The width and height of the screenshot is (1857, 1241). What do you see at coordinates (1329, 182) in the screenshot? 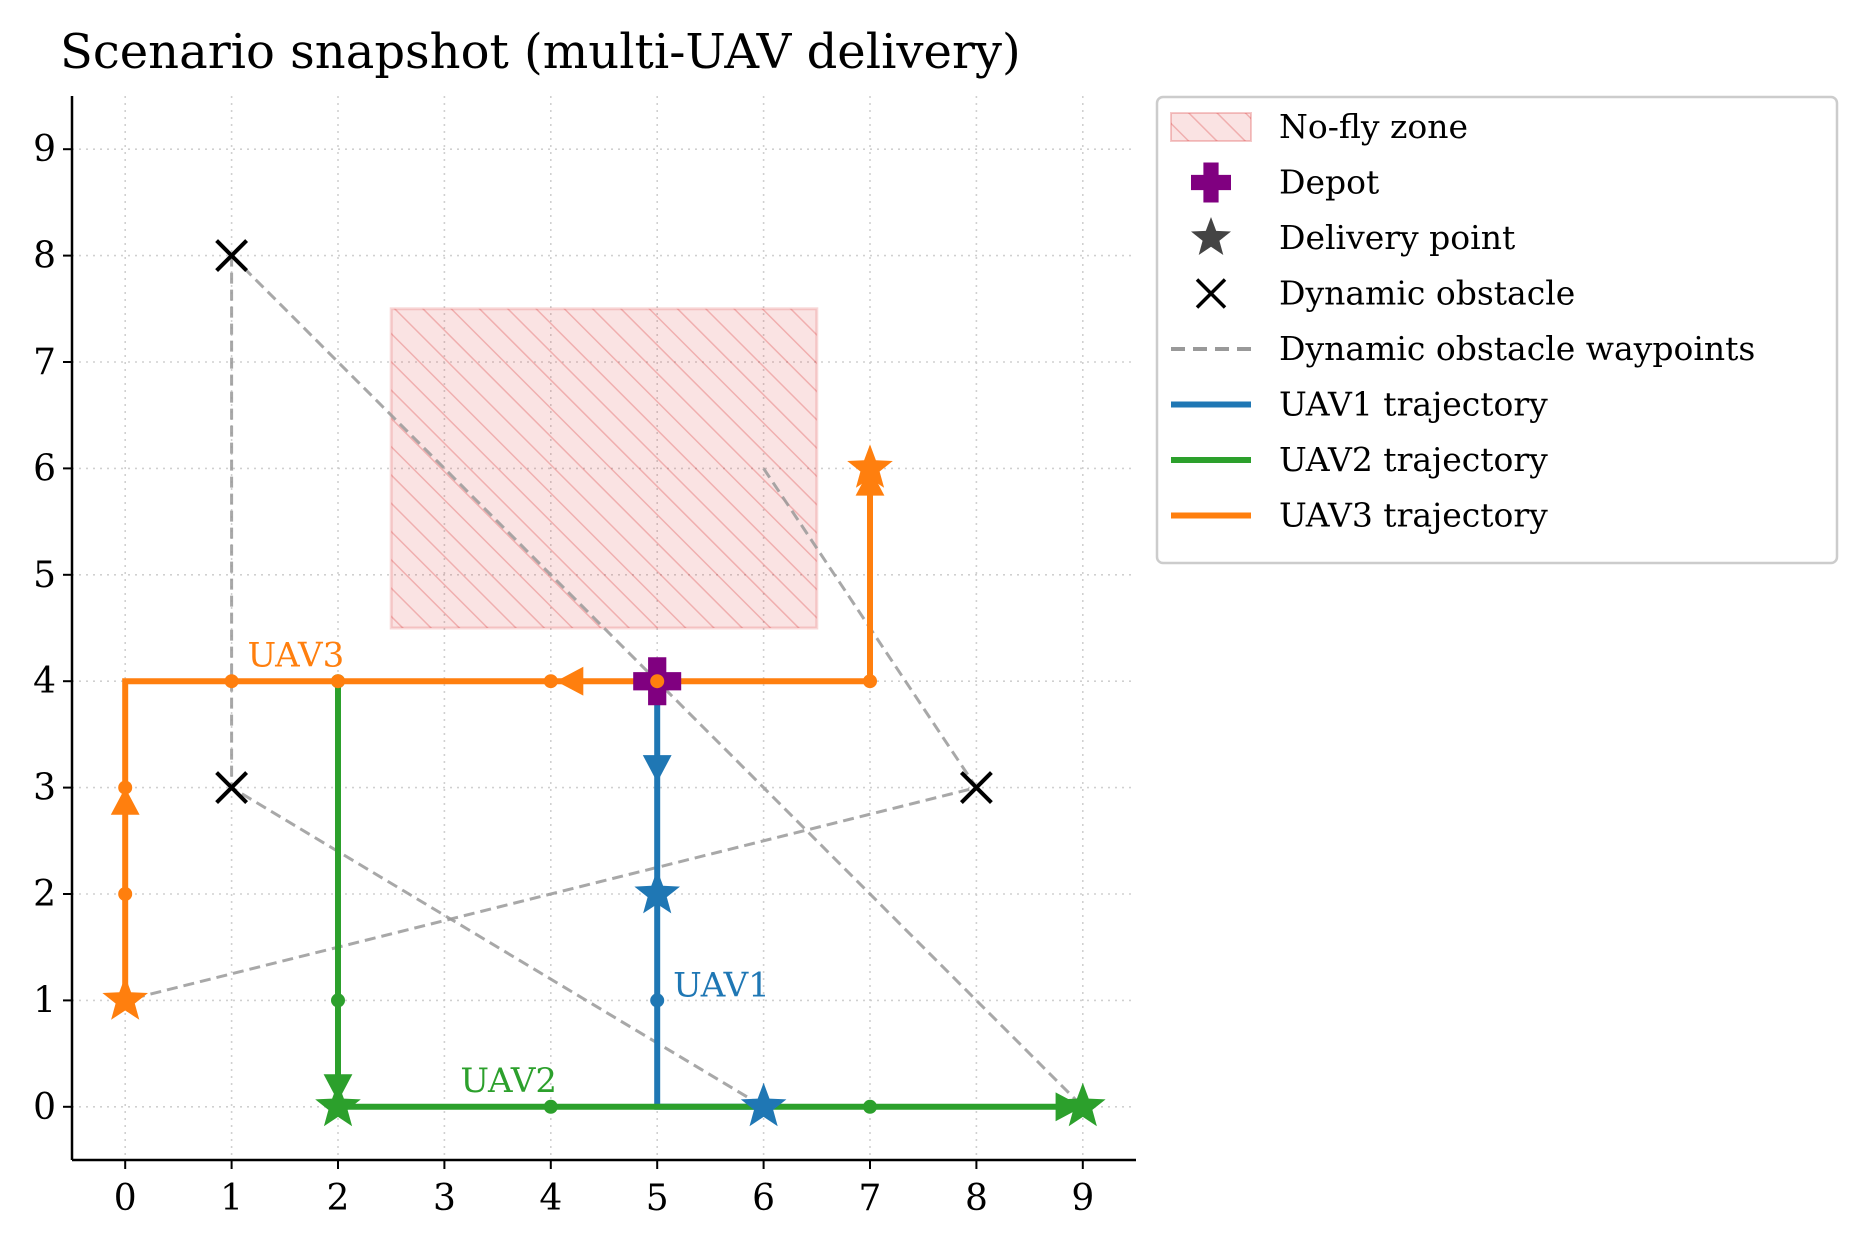
I see `legend-depot-label: Depot` at bounding box center [1329, 182].